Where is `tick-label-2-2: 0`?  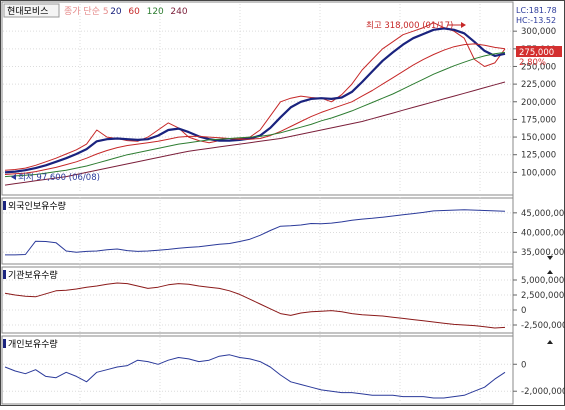 tick-label-2-2: 0 is located at coordinates (523, 311).